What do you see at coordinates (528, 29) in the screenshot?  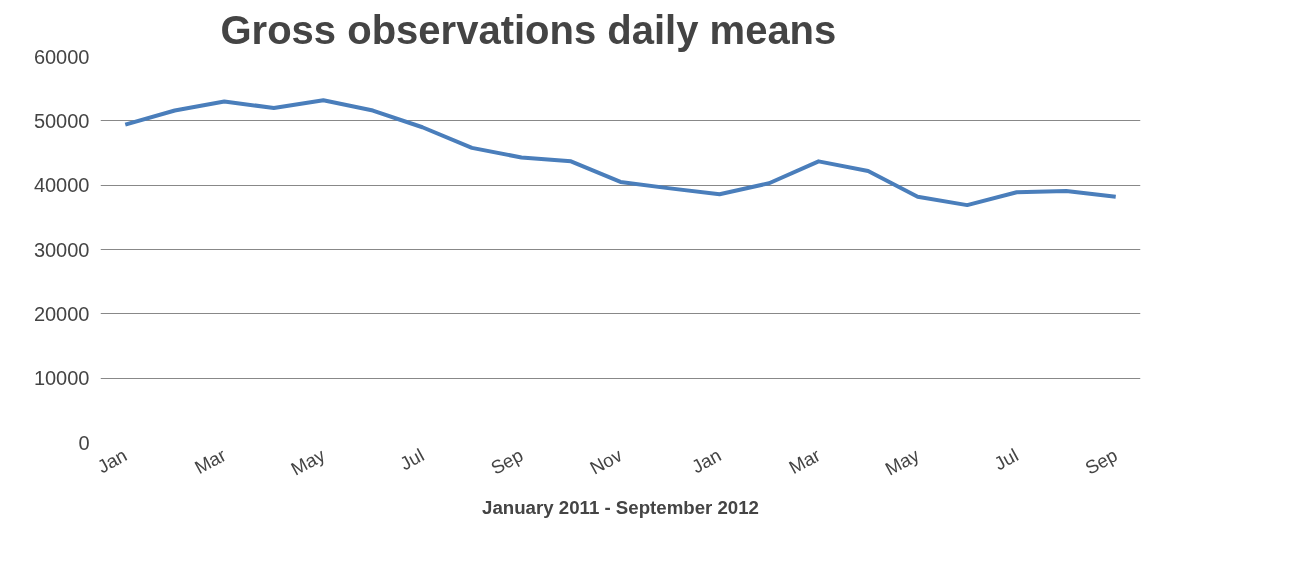 I see `chart-title: Gross observations daily means` at bounding box center [528, 29].